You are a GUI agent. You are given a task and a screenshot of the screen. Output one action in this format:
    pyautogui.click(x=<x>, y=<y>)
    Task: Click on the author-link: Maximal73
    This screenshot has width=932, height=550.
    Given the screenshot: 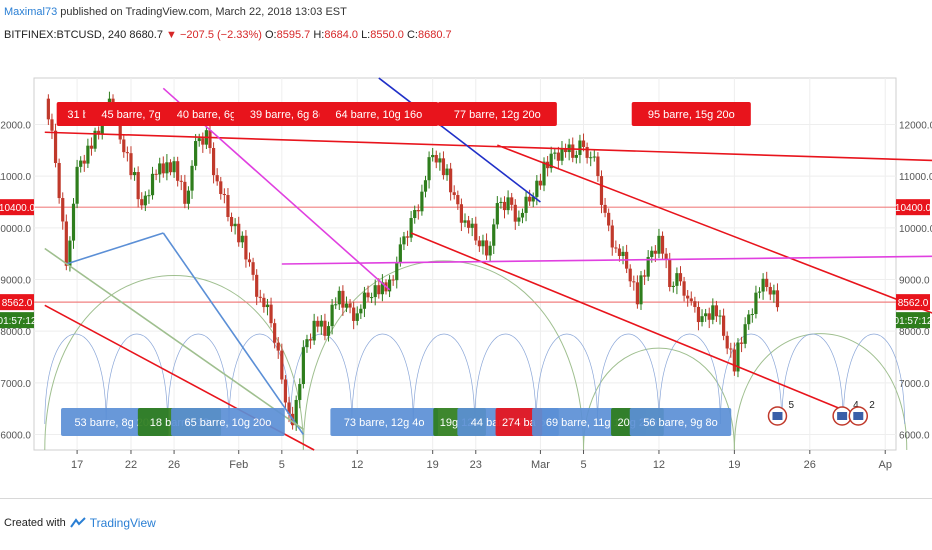 What is the action you would take?
    pyautogui.click(x=31, y=12)
    